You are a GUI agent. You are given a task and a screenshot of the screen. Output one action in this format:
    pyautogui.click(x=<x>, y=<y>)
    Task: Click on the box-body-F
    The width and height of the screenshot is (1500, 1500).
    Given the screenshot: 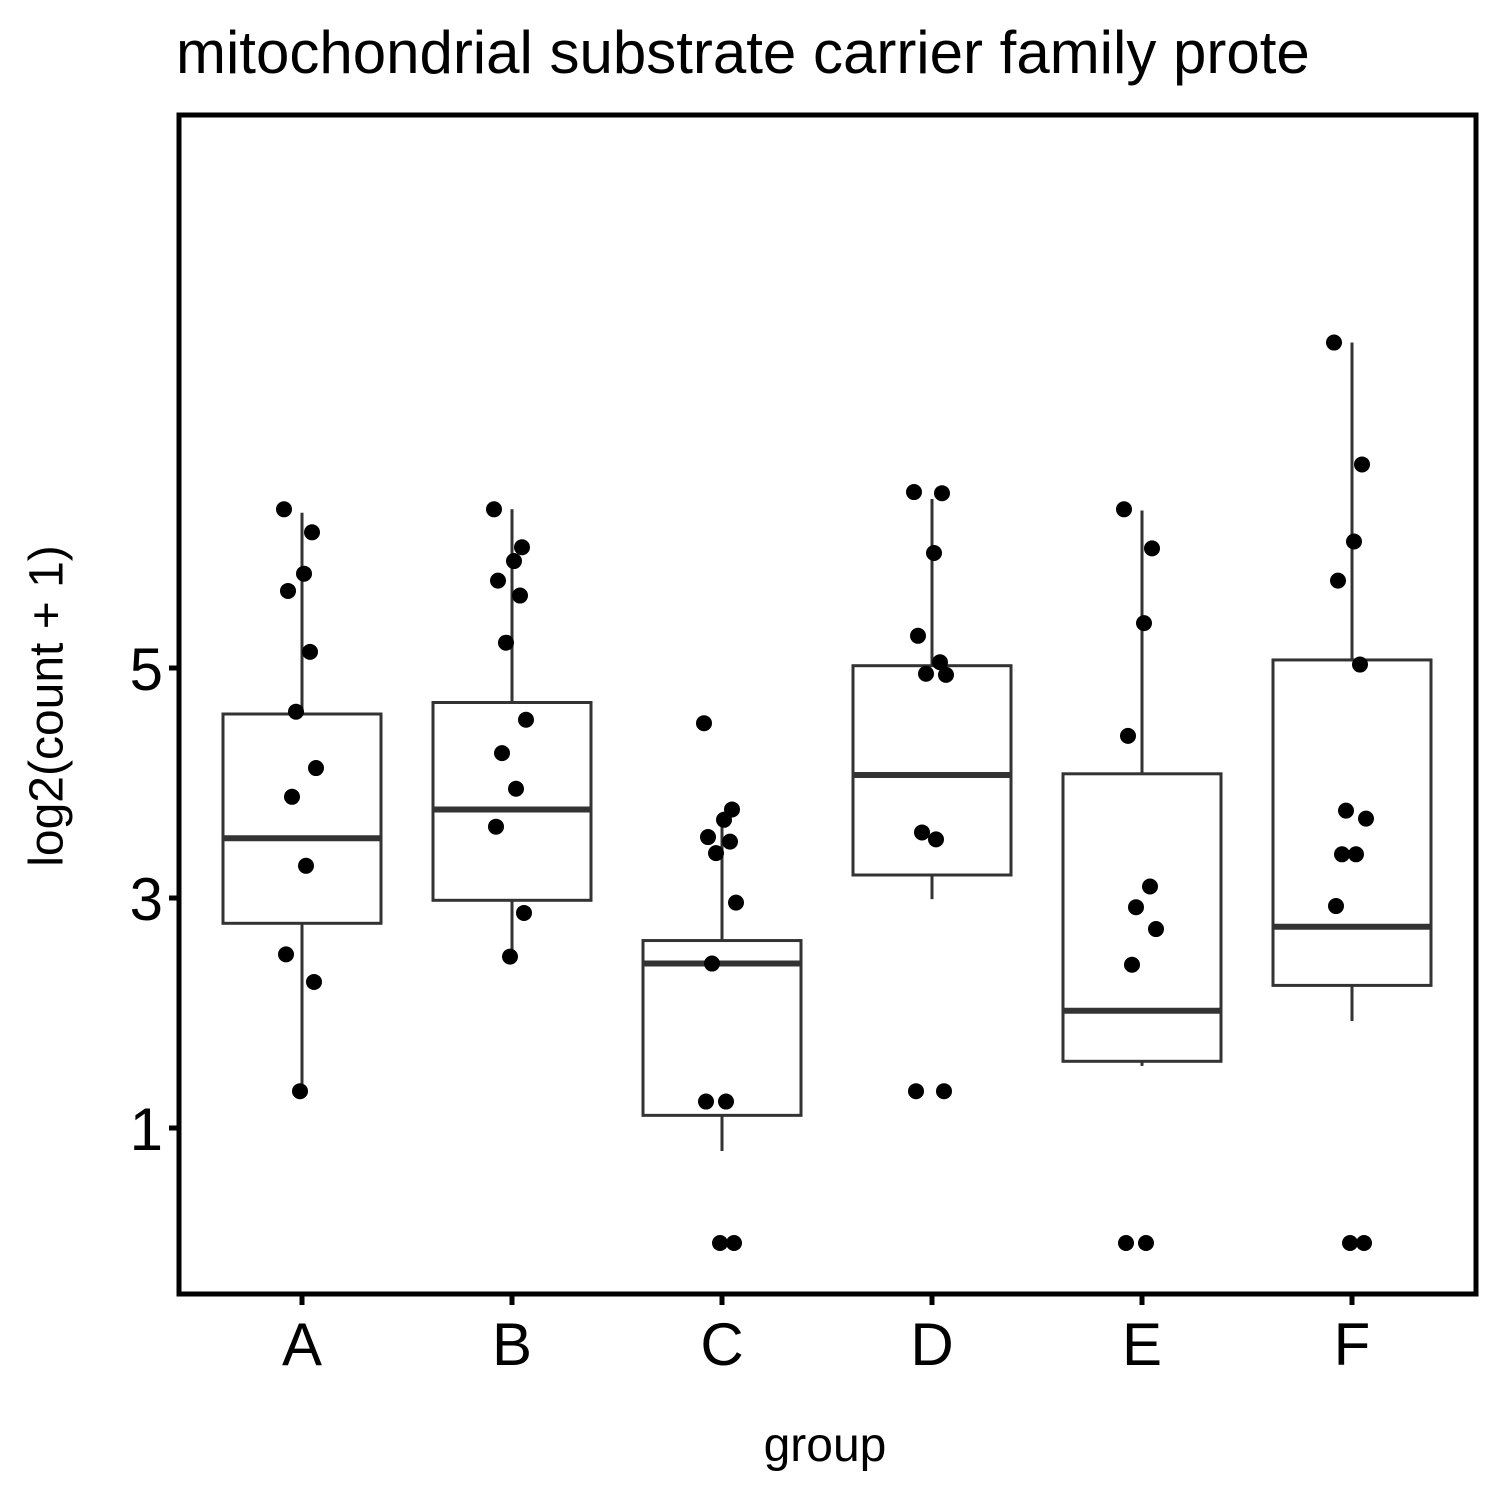 What is the action you would take?
    pyautogui.click(x=1352, y=822)
    